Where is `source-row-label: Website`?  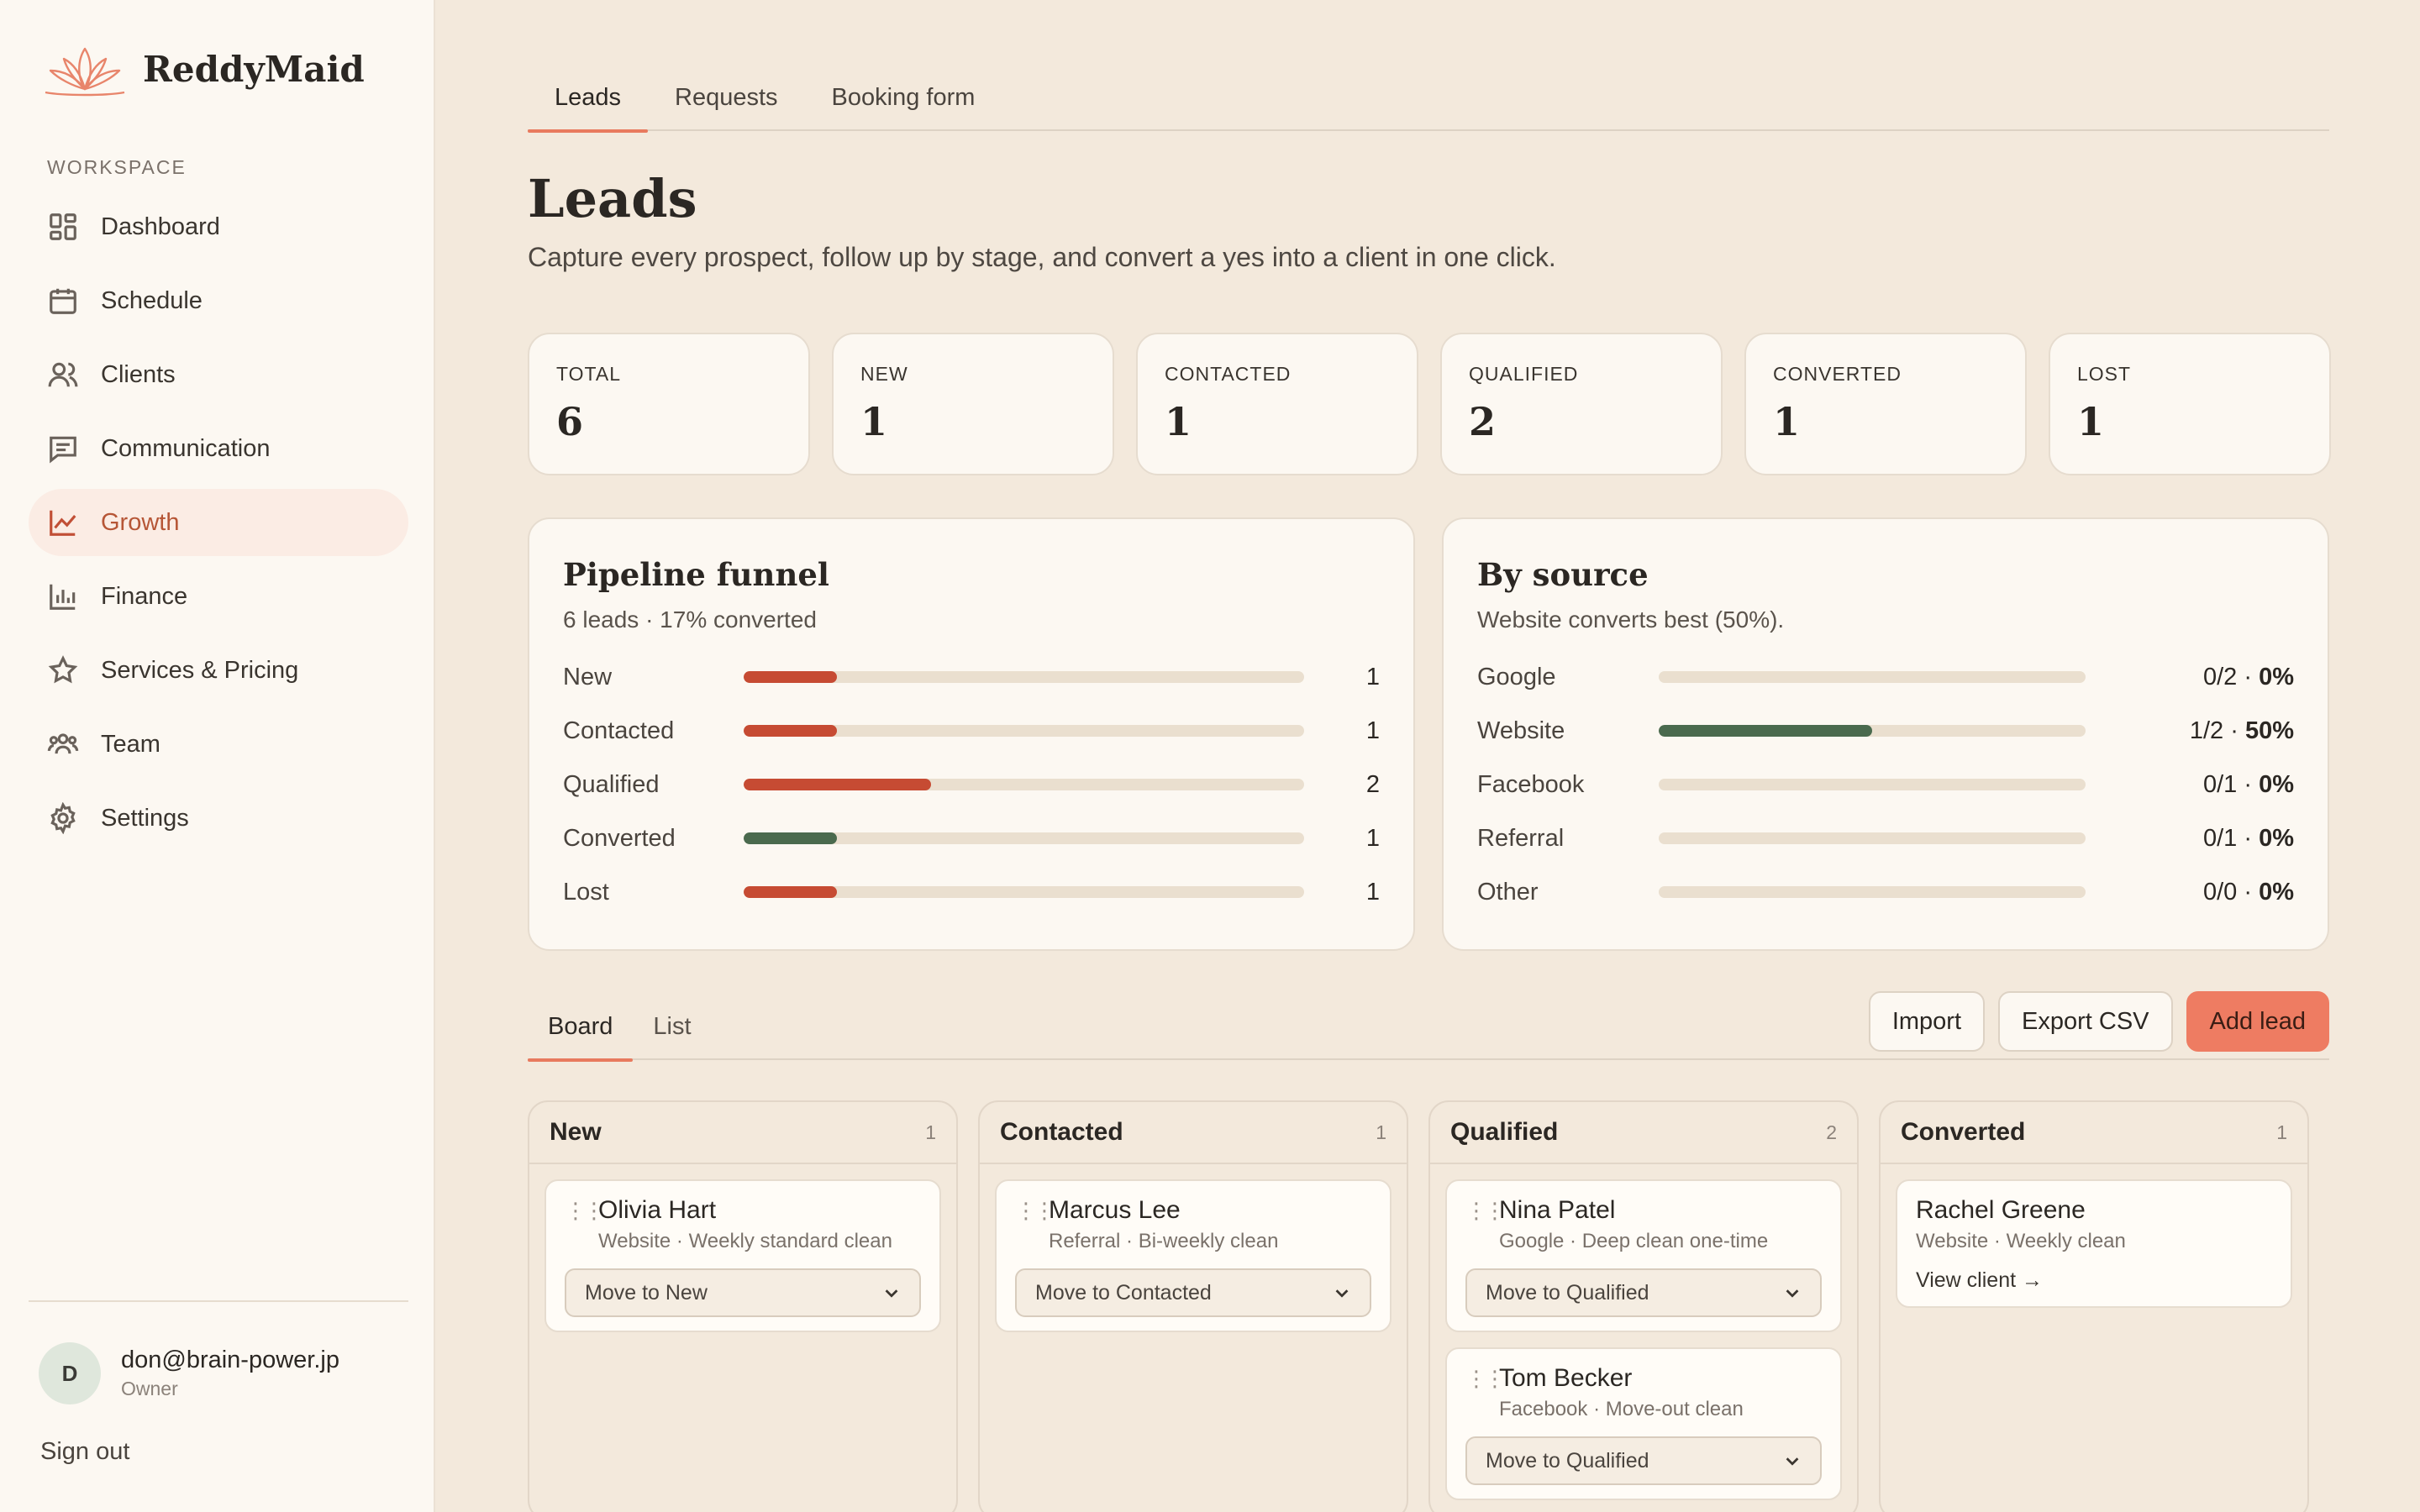
source-row-label: Website is located at coordinates (1521, 730).